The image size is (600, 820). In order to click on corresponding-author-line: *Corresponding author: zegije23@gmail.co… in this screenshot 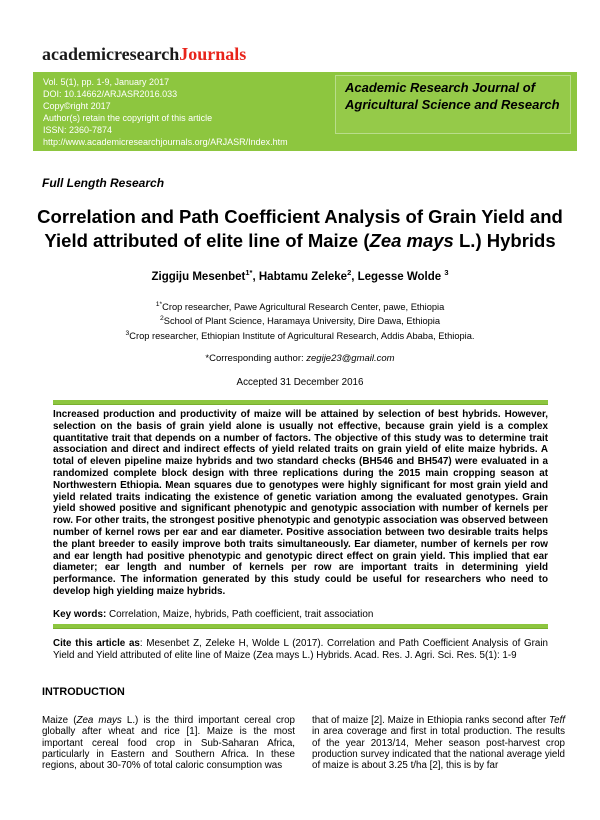, I will do `click(300, 358)`.